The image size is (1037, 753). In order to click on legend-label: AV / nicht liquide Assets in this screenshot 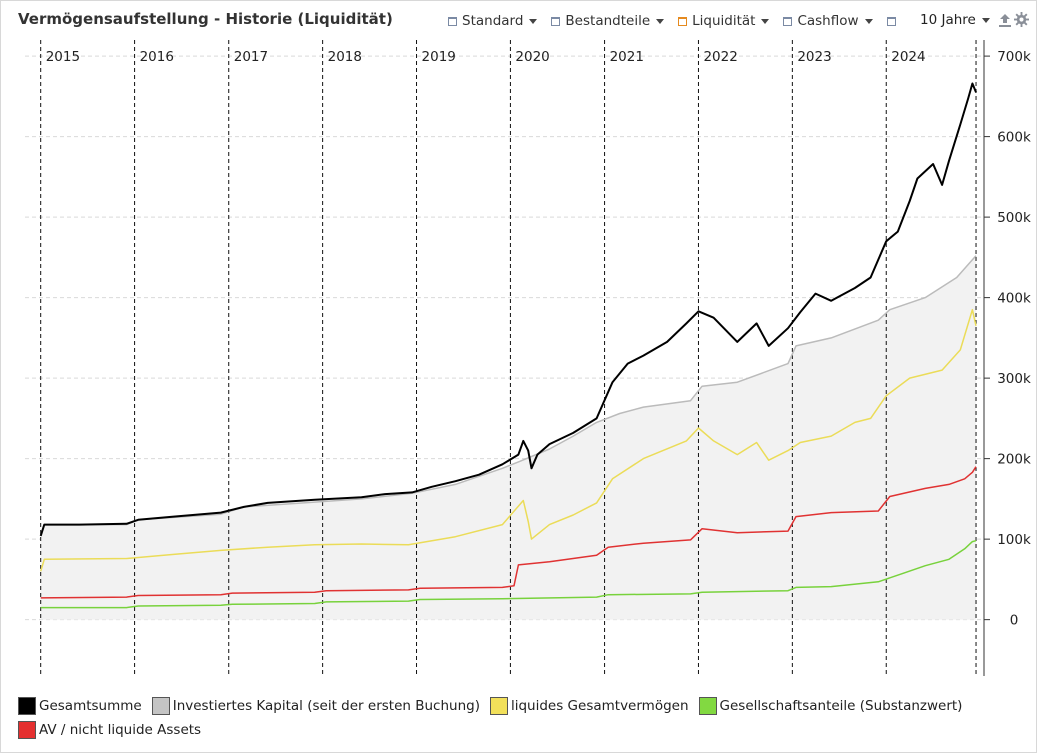, I will do `click(120, 730)`.